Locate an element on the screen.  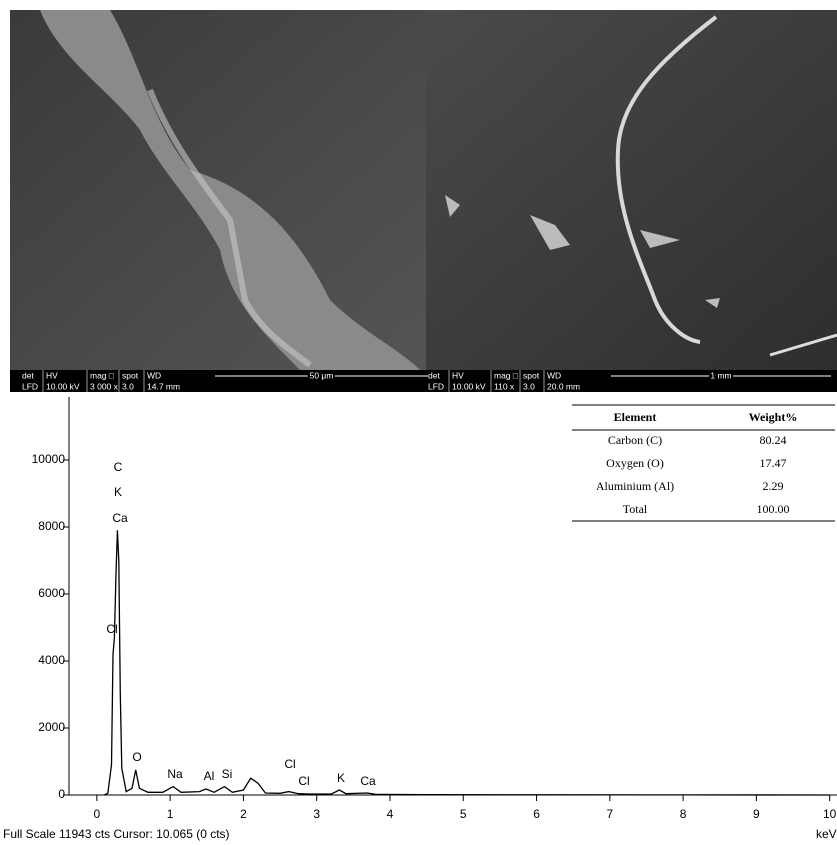
peak-label: O is located at coordinates (136, 757).